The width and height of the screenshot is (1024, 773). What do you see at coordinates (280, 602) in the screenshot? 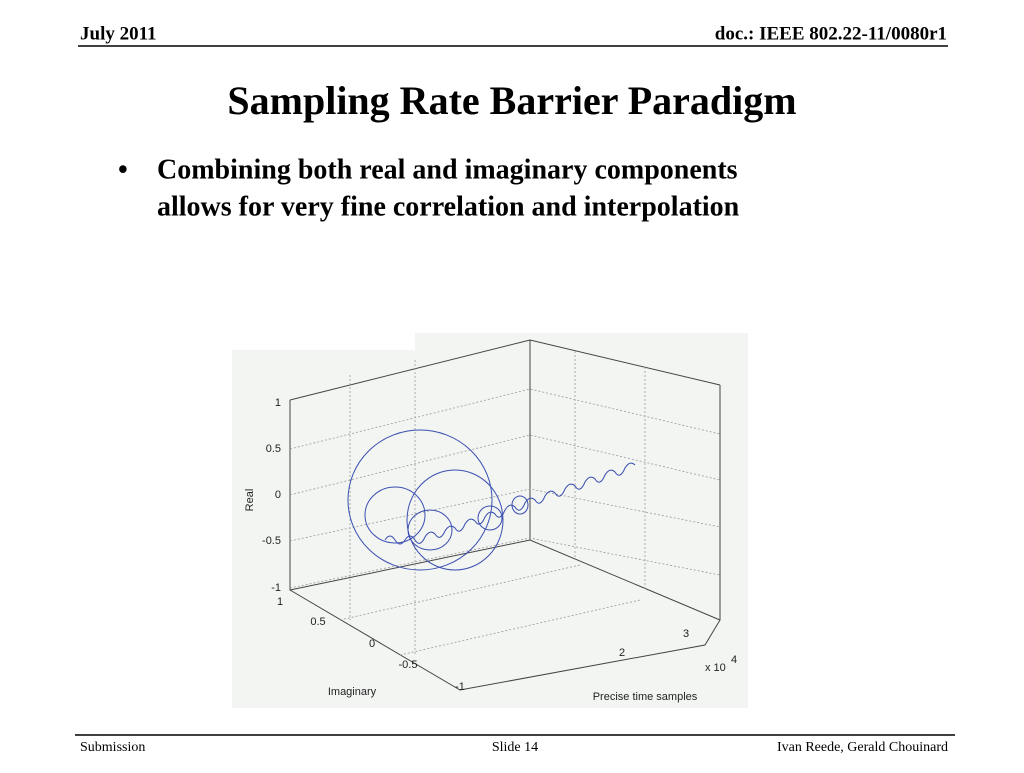
I see `imaginary-tick: 1` at bounding box center [280, 602].